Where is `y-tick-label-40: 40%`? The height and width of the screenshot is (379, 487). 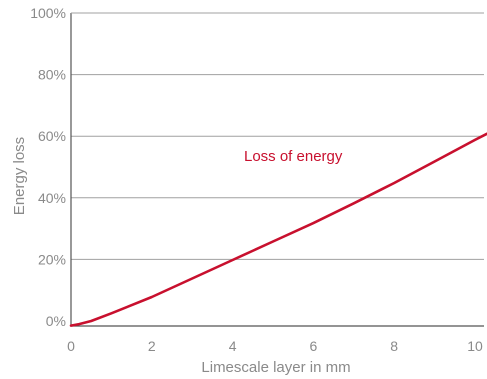
y-tick-label-40: 40% is located at coordinates (52, 198).